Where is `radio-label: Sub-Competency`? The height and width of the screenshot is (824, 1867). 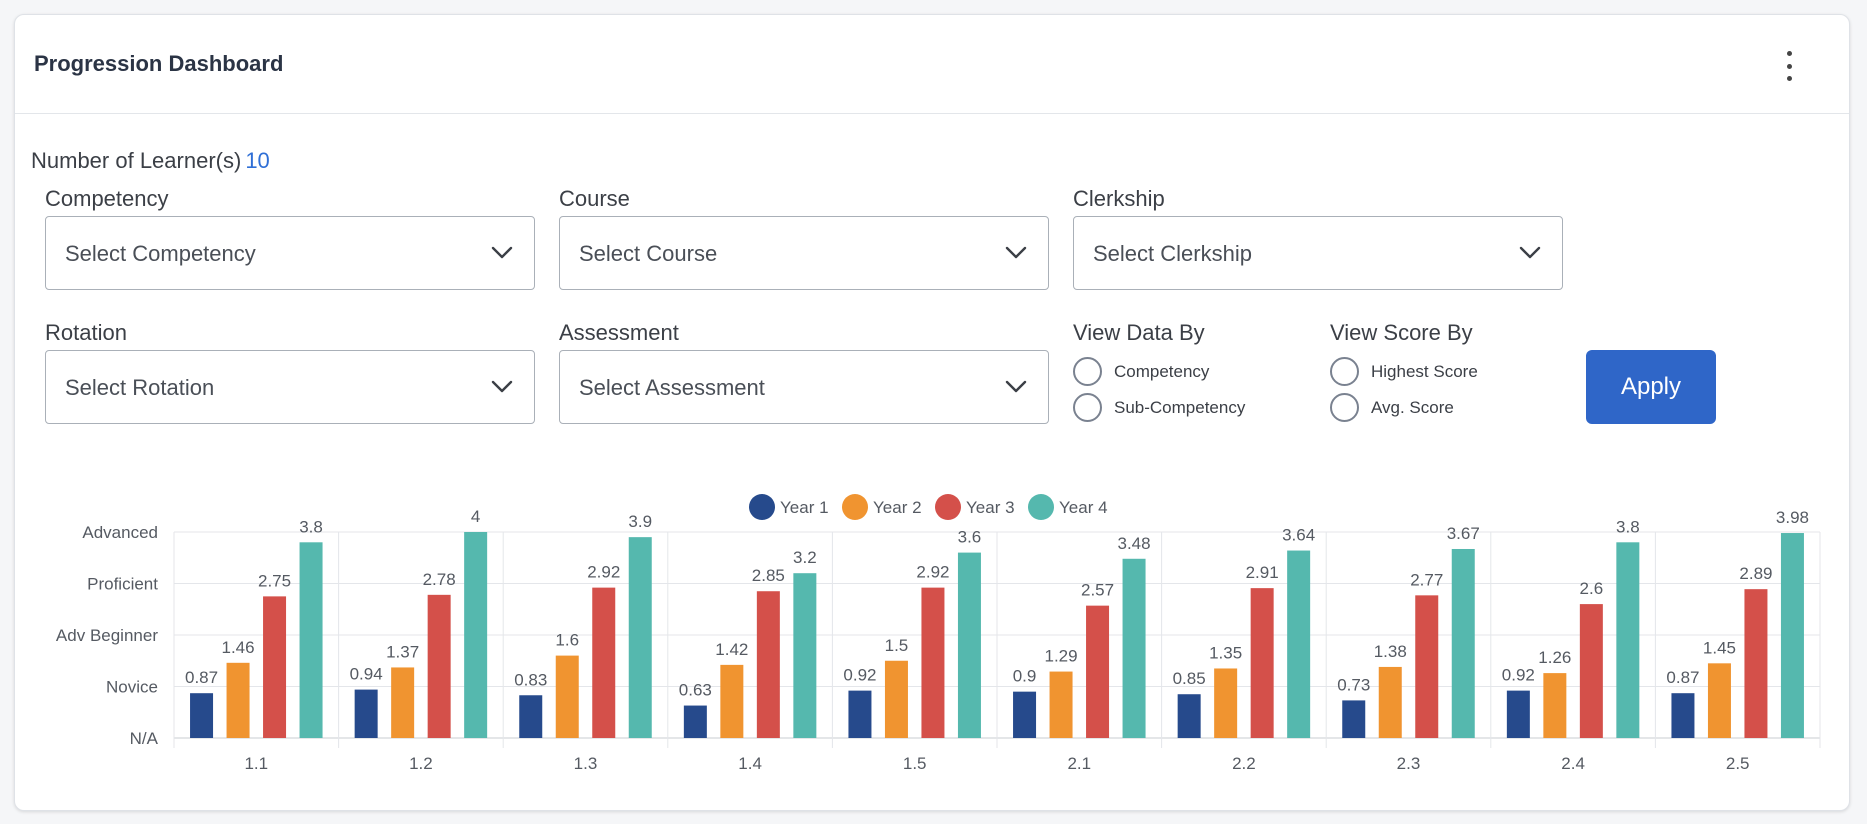
radio-label: Sub-Competency is located at coordinates (1180, 407).